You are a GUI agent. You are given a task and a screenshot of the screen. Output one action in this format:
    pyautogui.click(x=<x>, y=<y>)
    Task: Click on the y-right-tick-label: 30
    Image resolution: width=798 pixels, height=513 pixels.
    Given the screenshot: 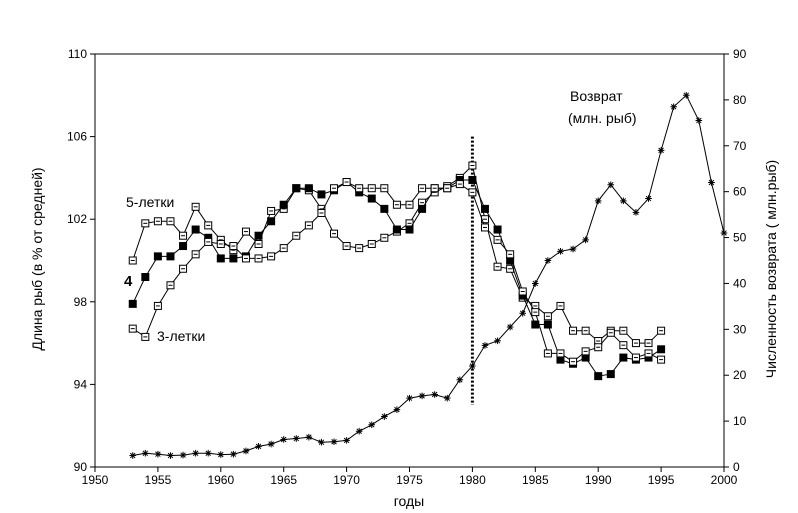 What is the action you would take?
    pyautogui.click(x=740, y=329)
    